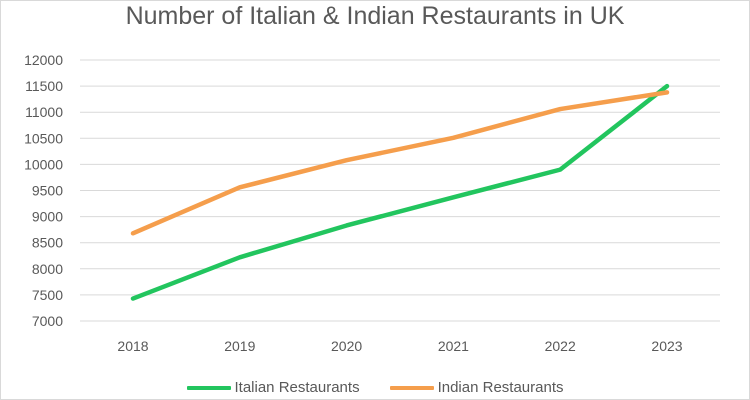 The width and height of the screenshot is (750, 400). I want to click on y-tick-label: 9500, so click(47, 191).